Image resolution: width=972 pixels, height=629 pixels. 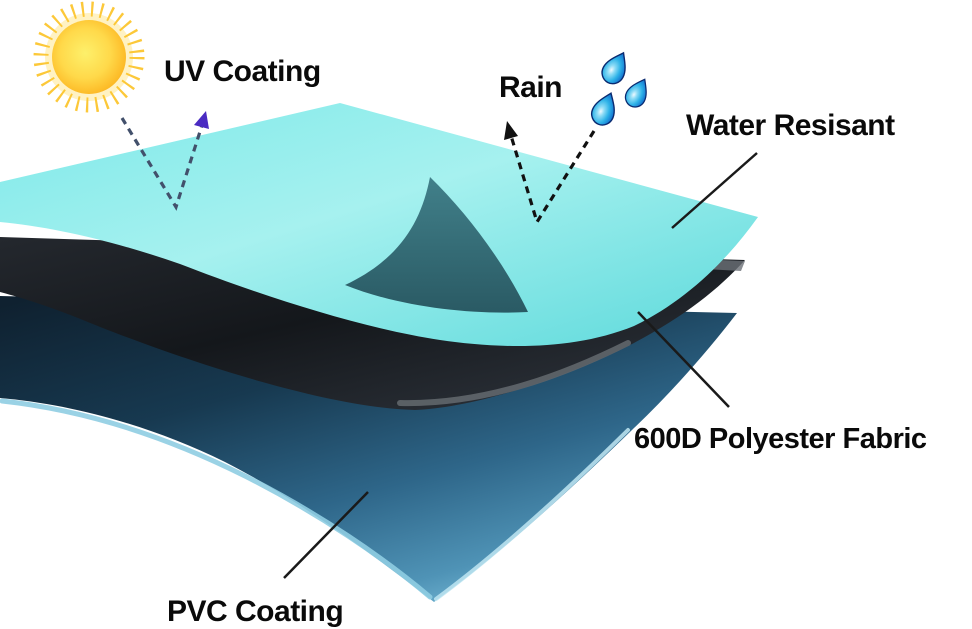 What do you see at coordinates (514, 373) in the screenshot?
I see `polyester-layer-edge-stripe` at bounding box center [514, 373].